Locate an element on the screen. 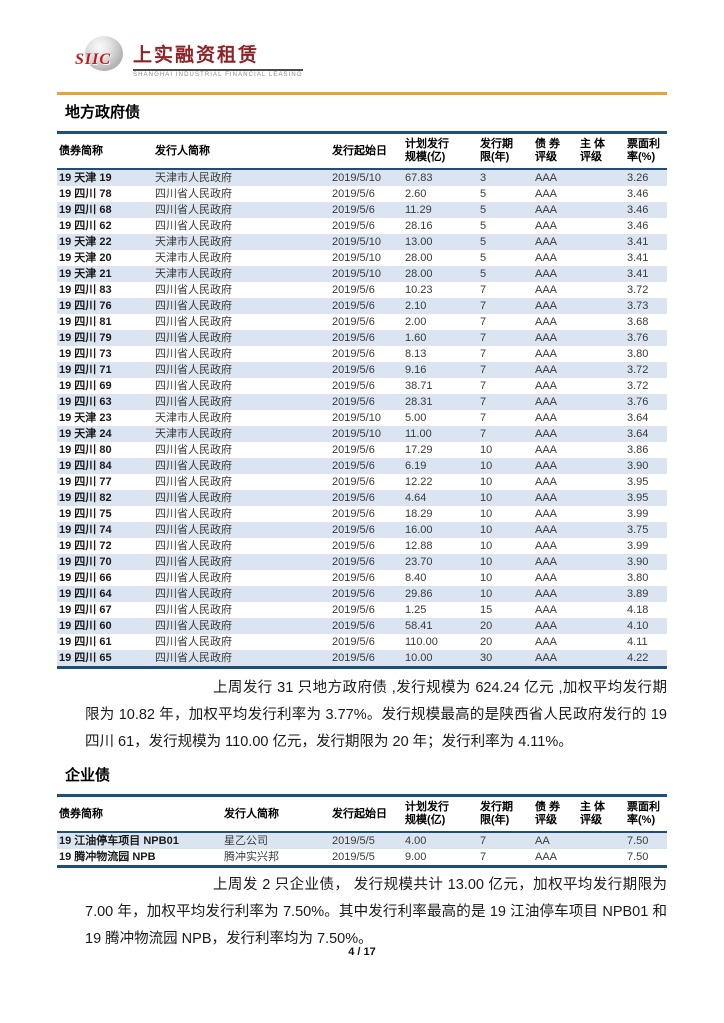 The image size is (724, 1023). table-cell: 19 四川 83 is located at coordinates (85, 289).